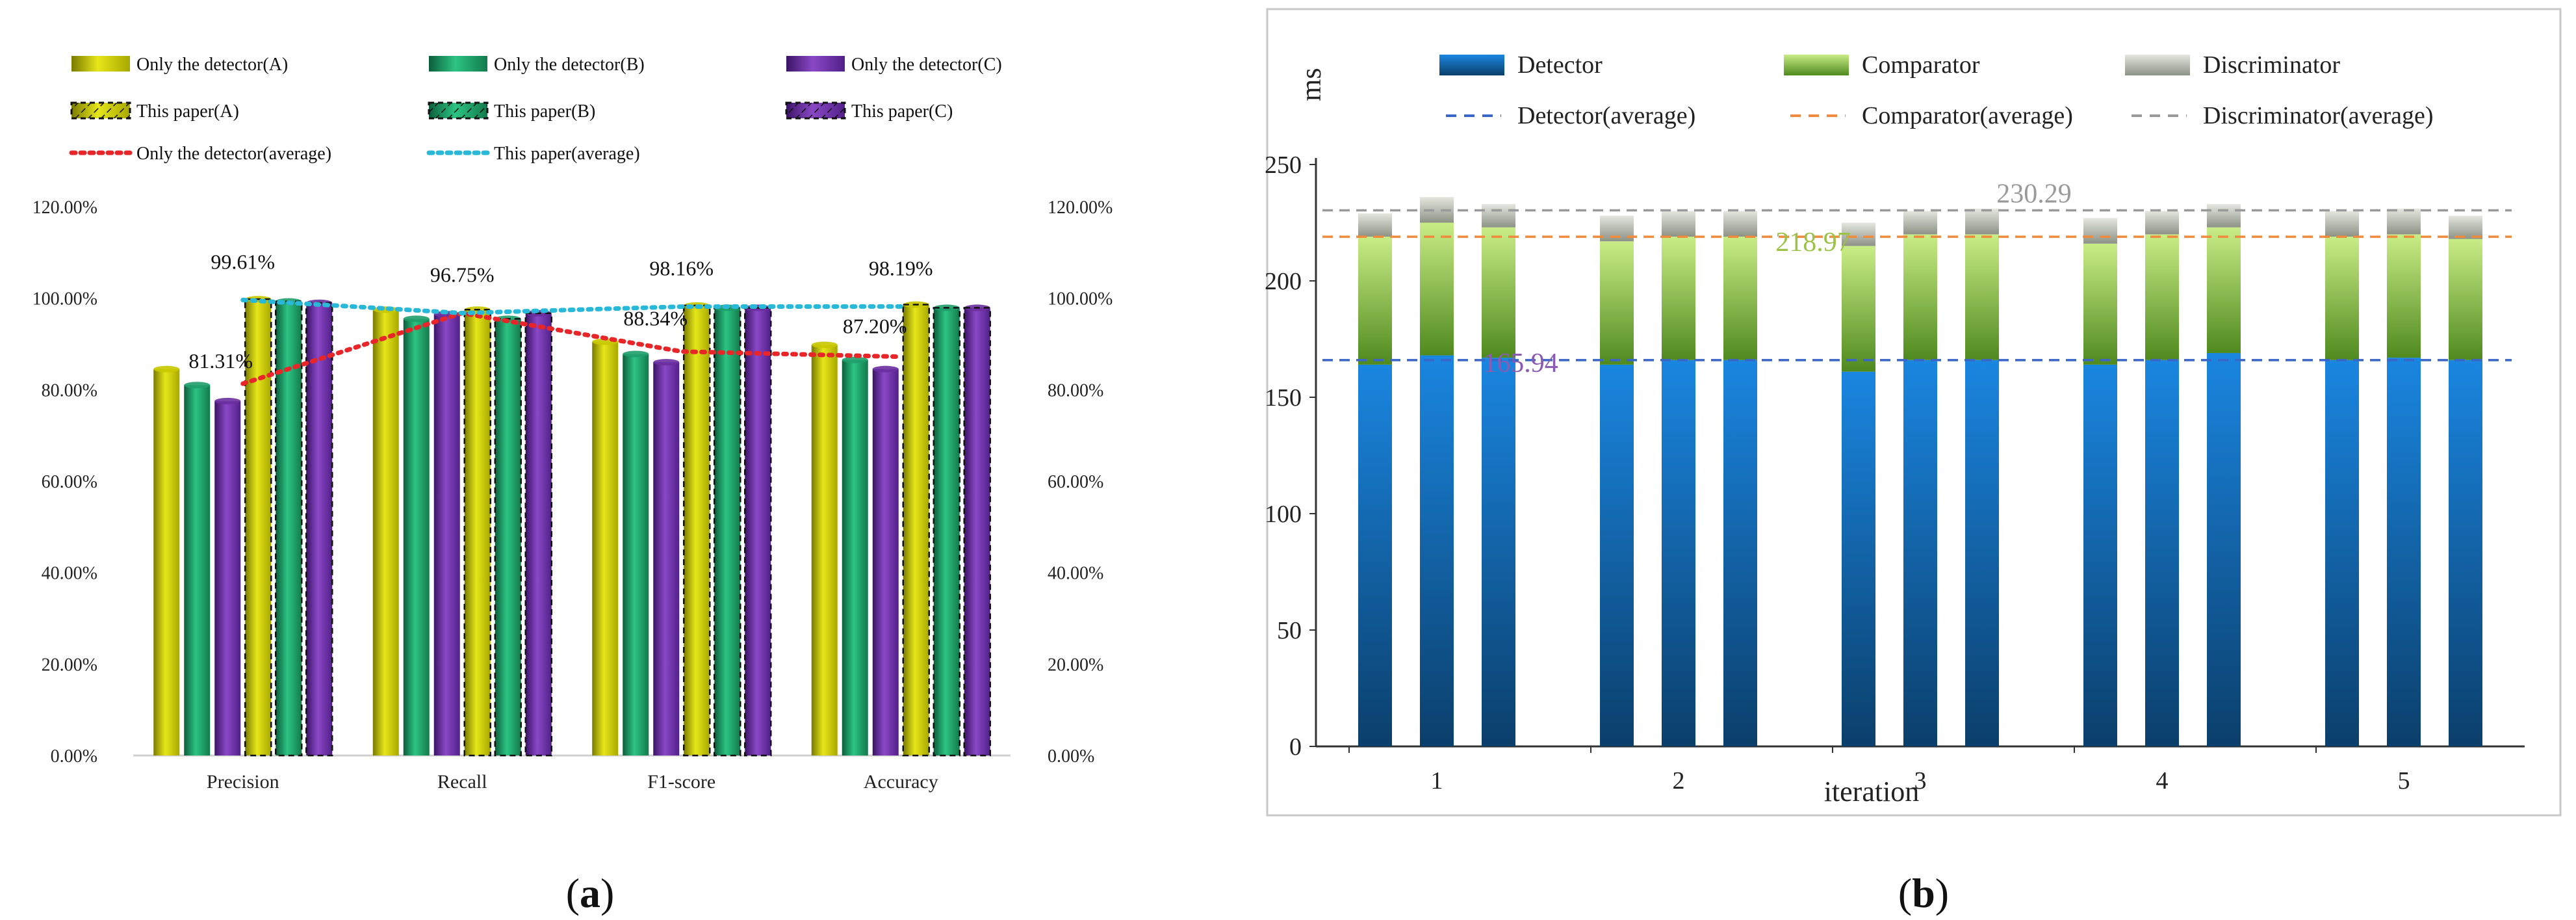  Describe the element at coordinates (875, 326) in the screenshot. I see `data-label: 87.20%` at that location.